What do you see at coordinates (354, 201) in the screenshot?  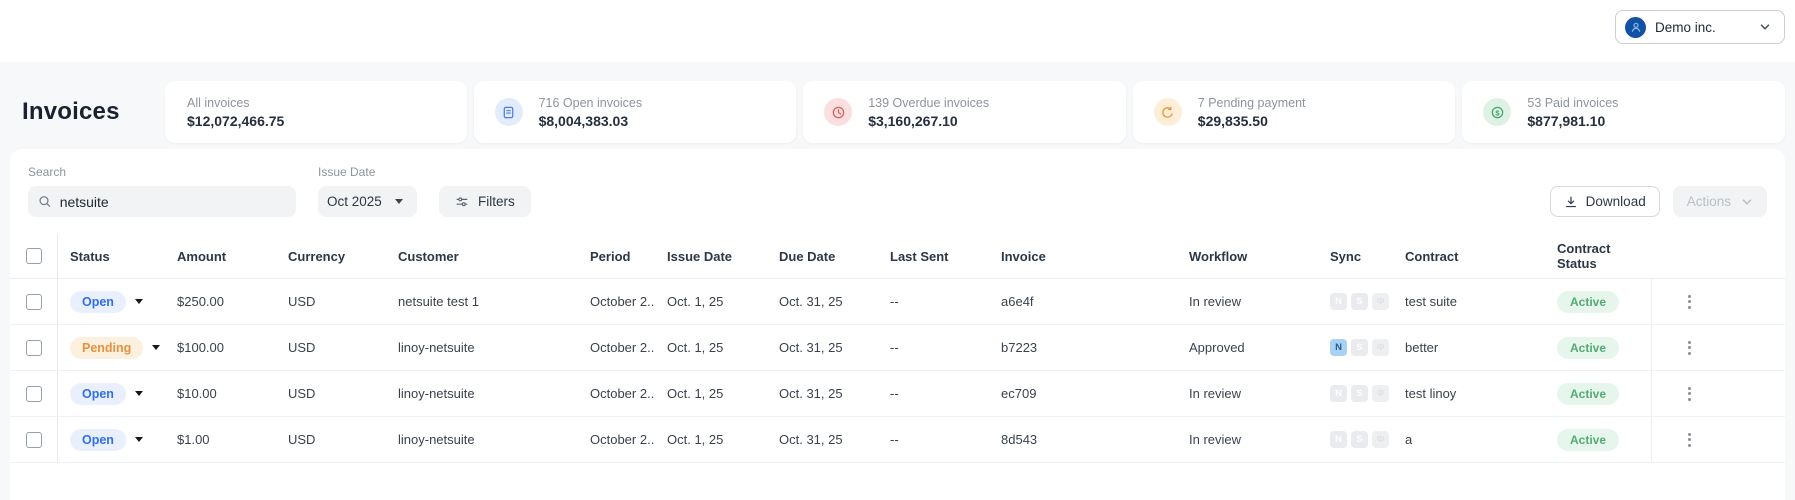 I see `issue-date-value: Oct 2025` at bounding box center [354, 201].